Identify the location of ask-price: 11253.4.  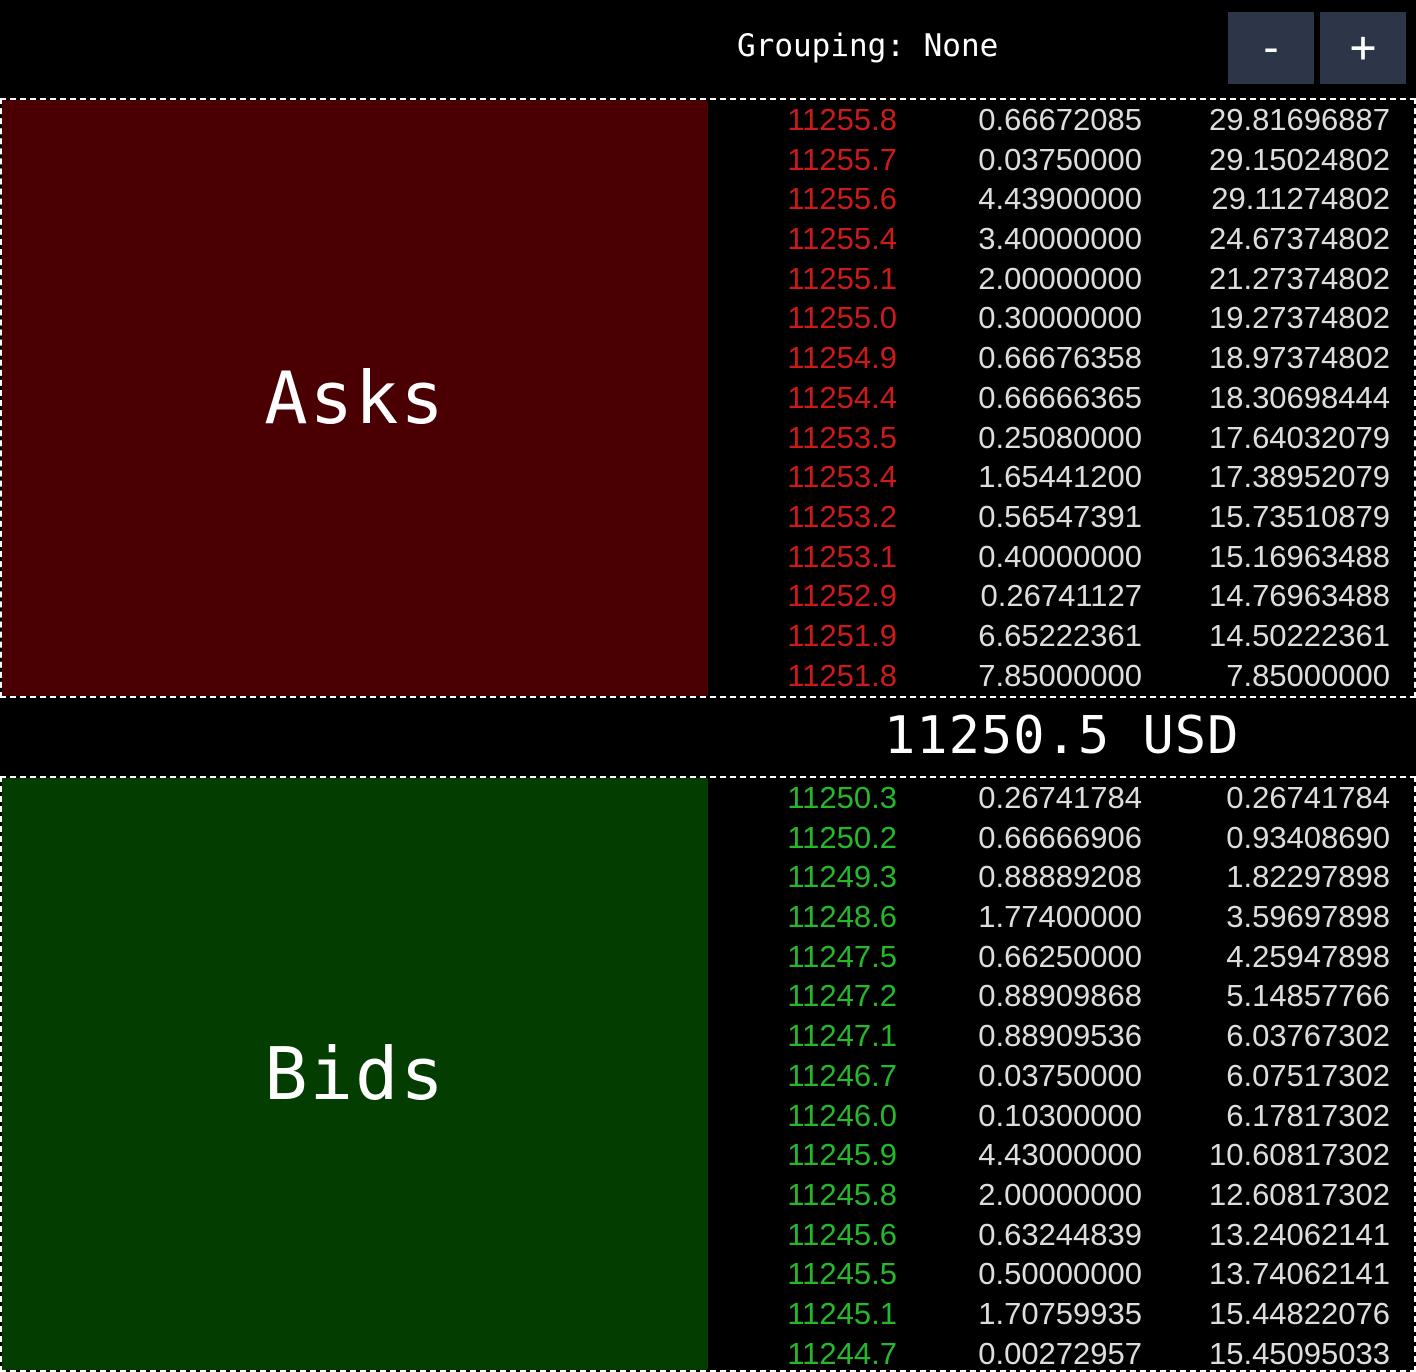
(842, 477).